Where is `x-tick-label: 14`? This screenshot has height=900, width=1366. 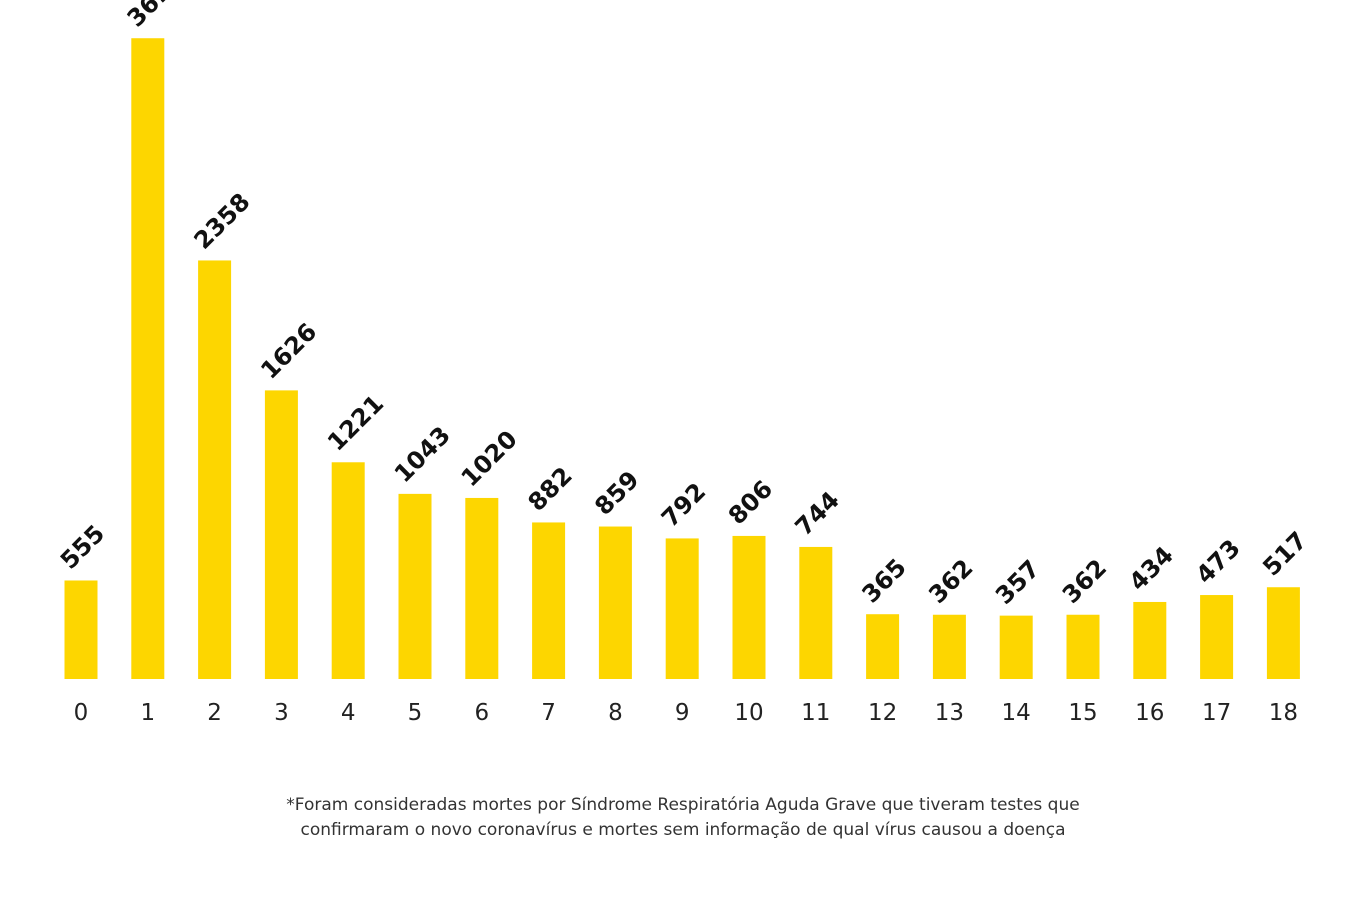 x-tick-label: 14 is located at coordinates (1016, 713).